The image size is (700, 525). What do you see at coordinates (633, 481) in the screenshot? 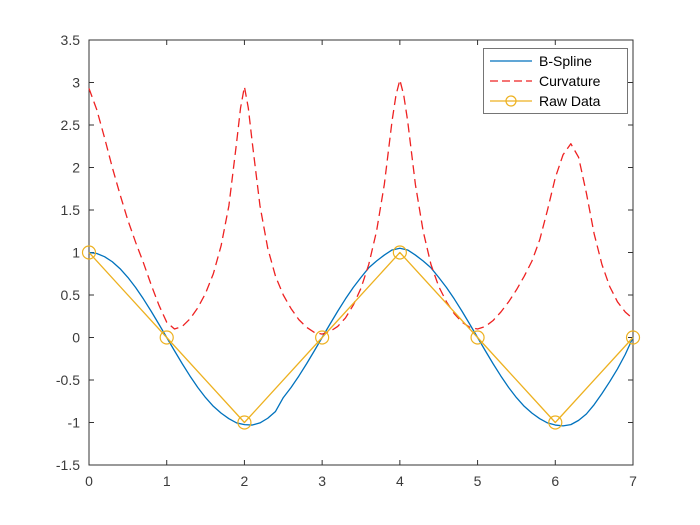
I see `x-tick-label: 7` at bounding box center [633, 481].